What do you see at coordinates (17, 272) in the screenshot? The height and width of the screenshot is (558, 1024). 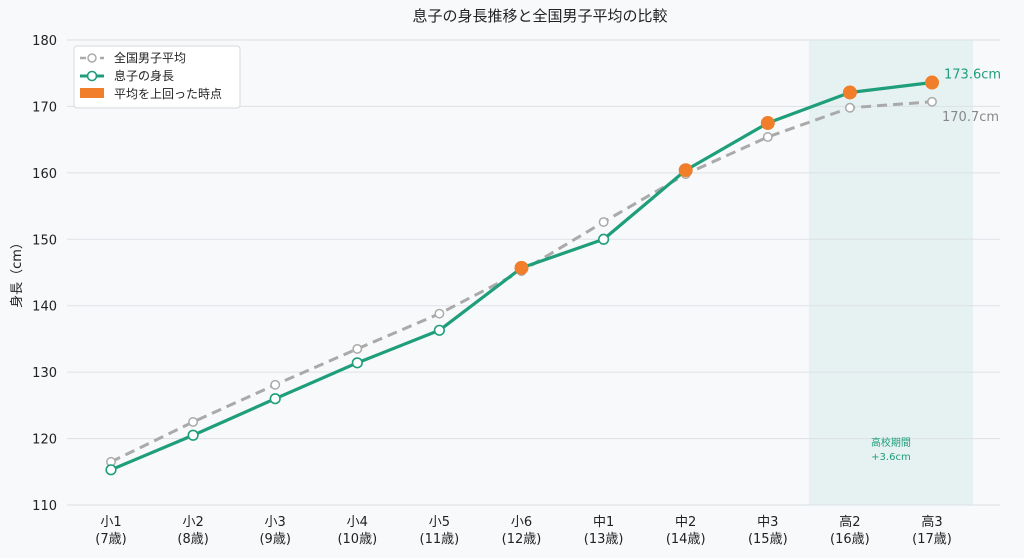 I see `y-axis-label: 身長（cm）` at bounding box center [17, 272].